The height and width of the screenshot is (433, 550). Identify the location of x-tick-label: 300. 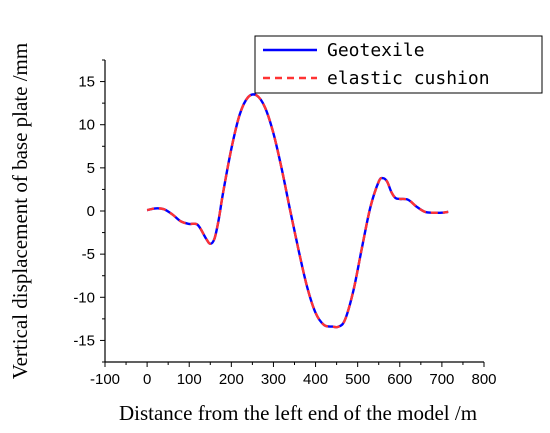
(273, 379).